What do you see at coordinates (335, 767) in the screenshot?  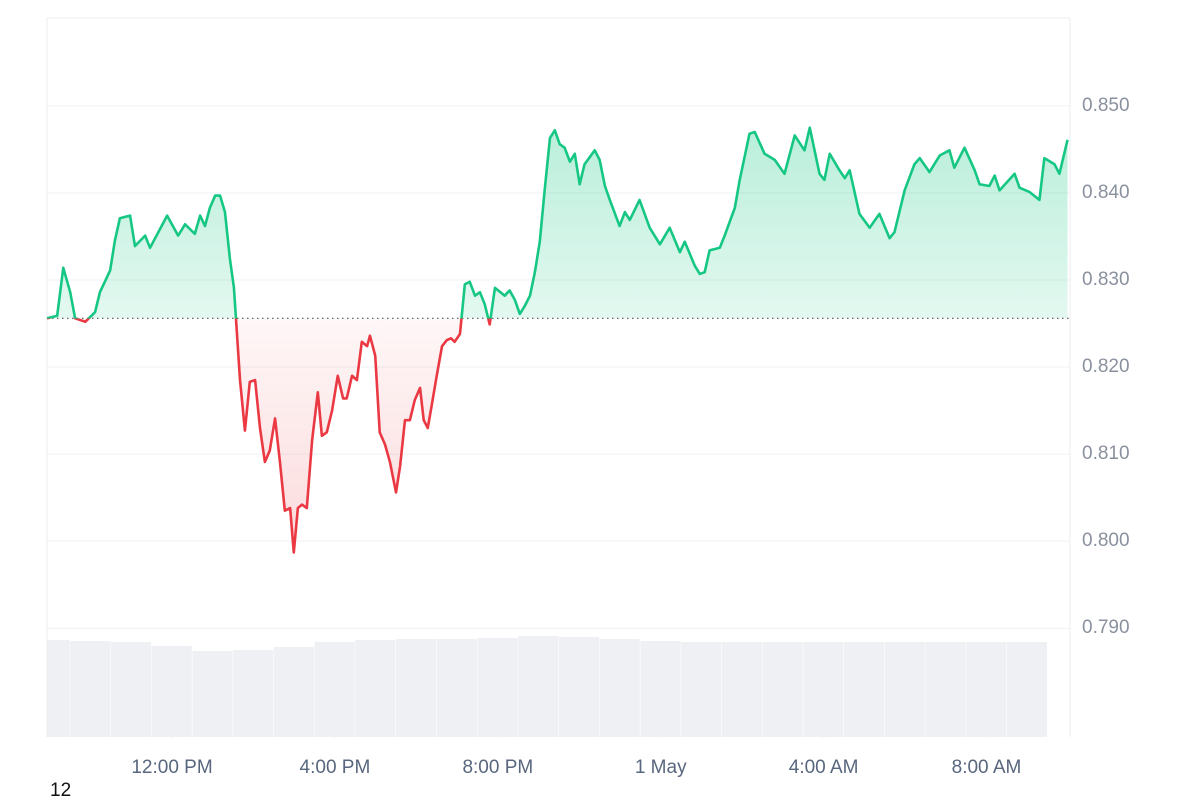 I see `x-tick-label: 4:00 PM` at bounding box center [335, 767].